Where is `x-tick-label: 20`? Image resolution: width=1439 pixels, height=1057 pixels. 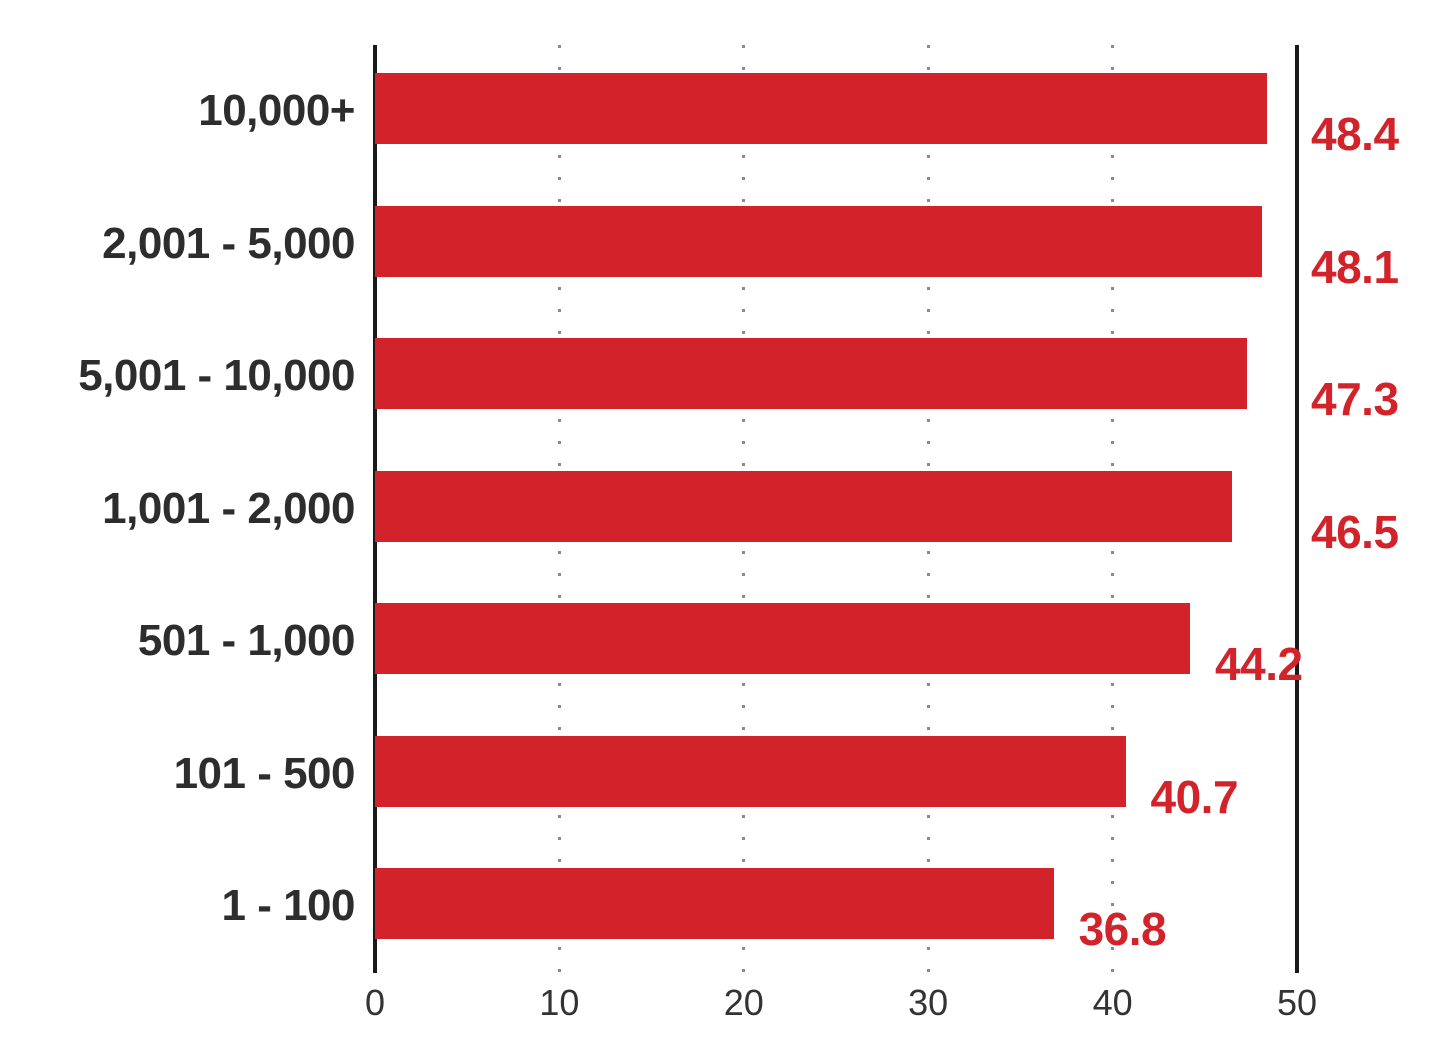 x-tick-label: 20 is located at coordinates (743, 1002).